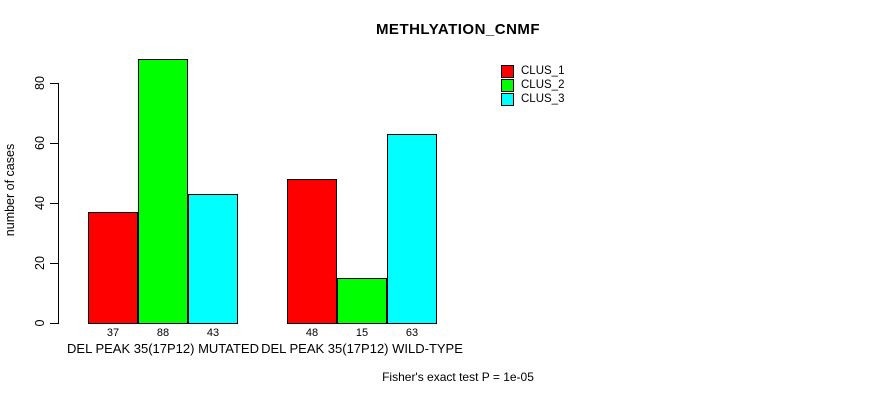 The image size is (890, 400). Describe the element at coordinates (412, 229) in the screenshot. I see `bar-clus_3-group2` at that location.